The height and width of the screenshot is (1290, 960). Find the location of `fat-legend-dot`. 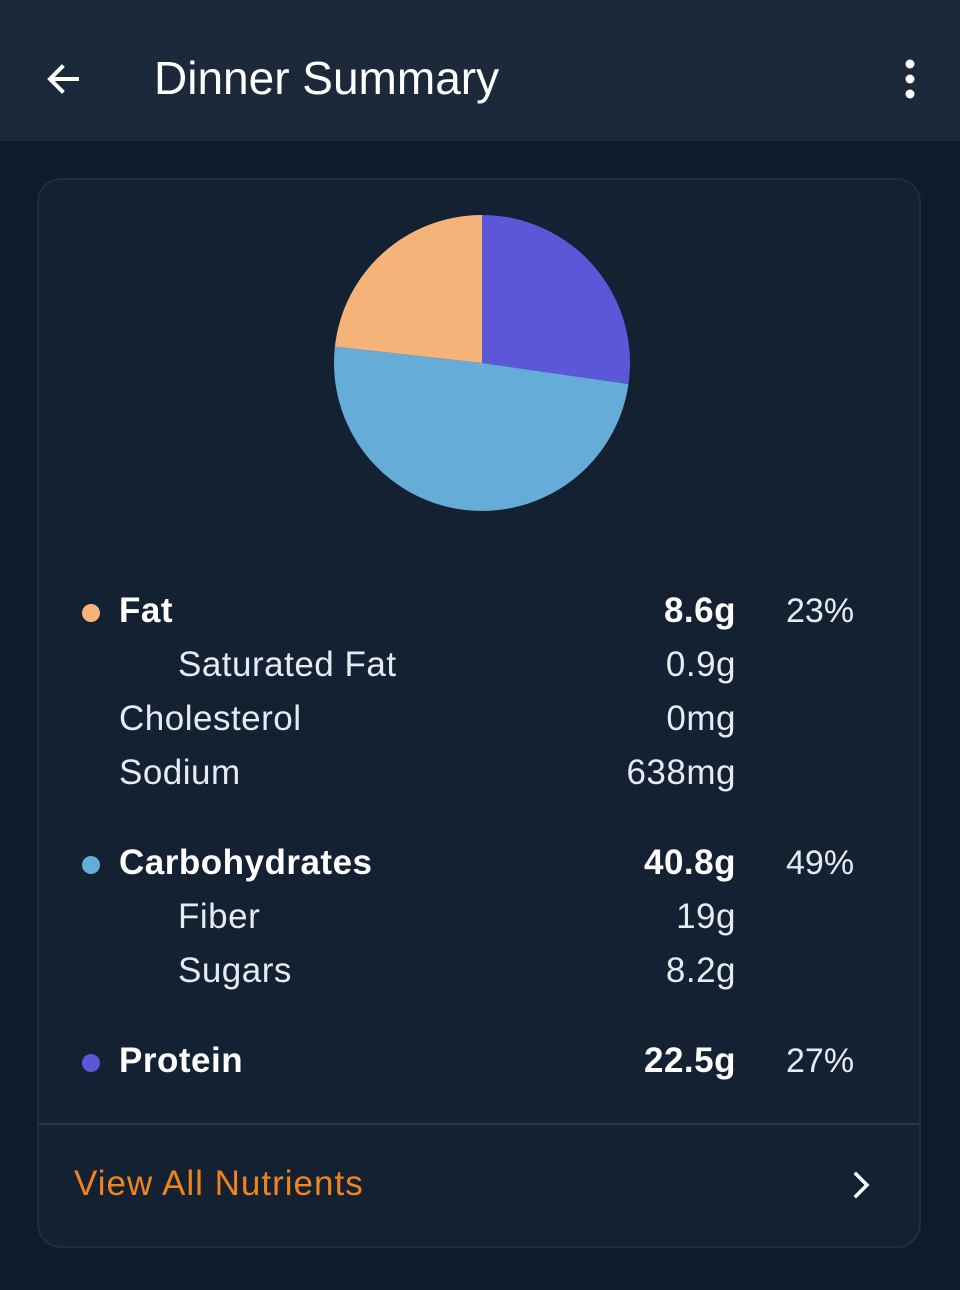

fat-legend-dot is located at coordinates (91, 613).